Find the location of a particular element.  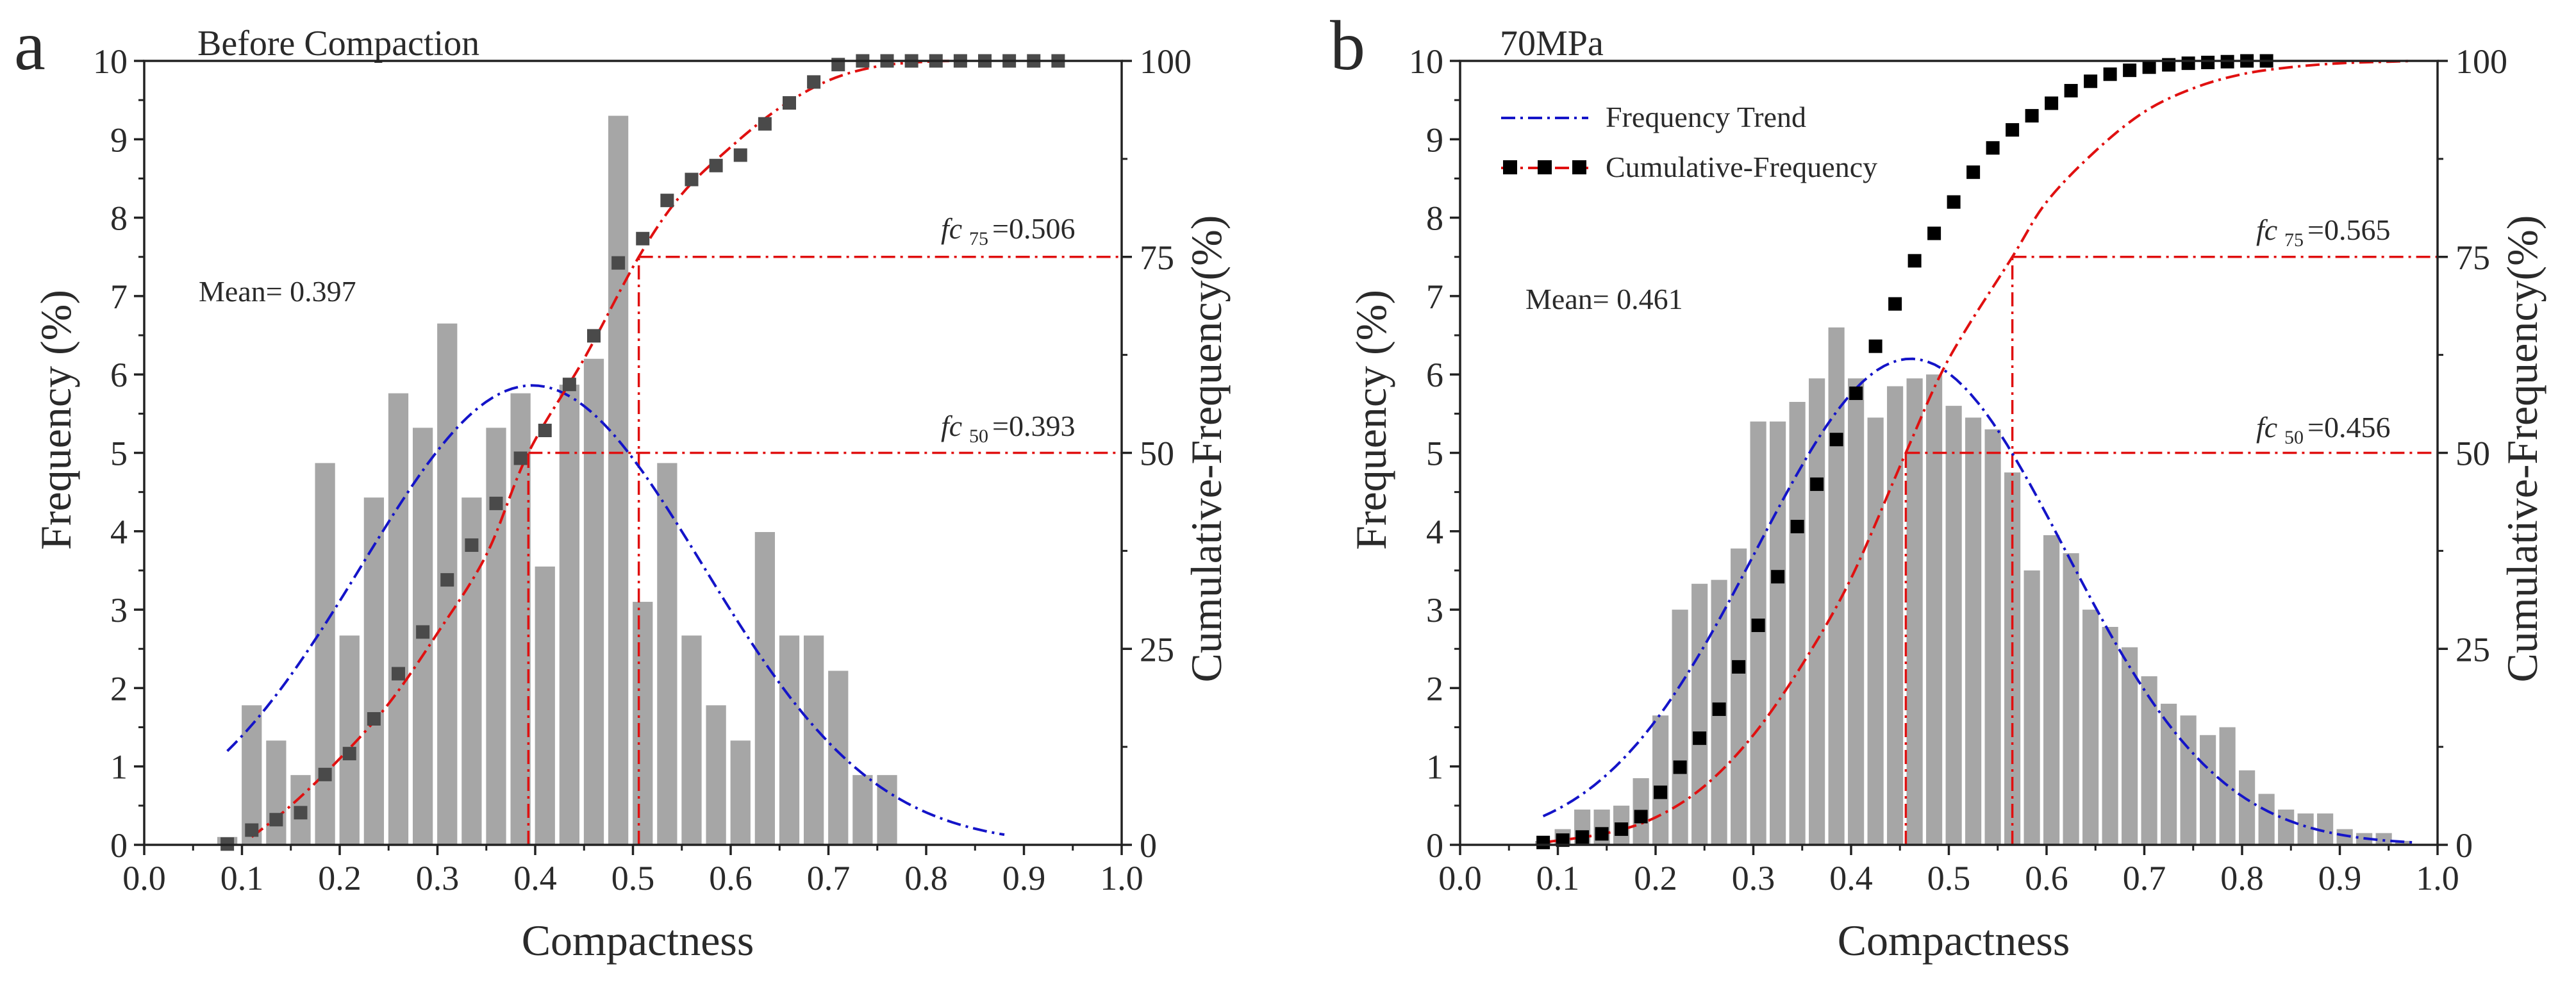

y-tick-label-b-8: 8 is located at coordinates (1435, 218).